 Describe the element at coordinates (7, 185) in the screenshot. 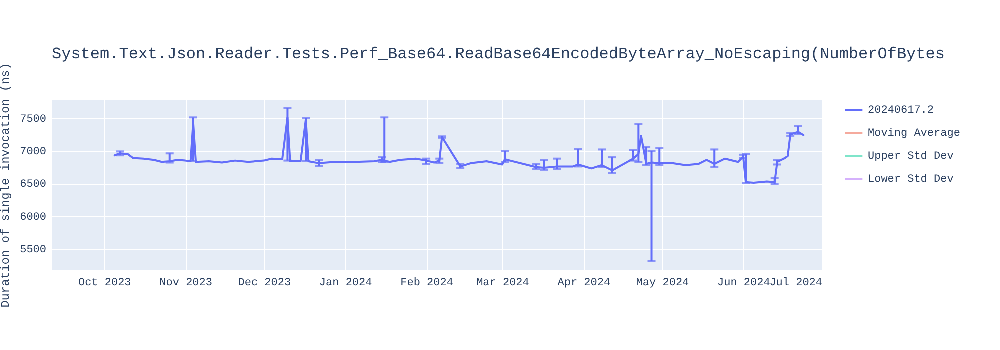

I see `y-axis-title: Duration of single invocation (ns)` at that location.